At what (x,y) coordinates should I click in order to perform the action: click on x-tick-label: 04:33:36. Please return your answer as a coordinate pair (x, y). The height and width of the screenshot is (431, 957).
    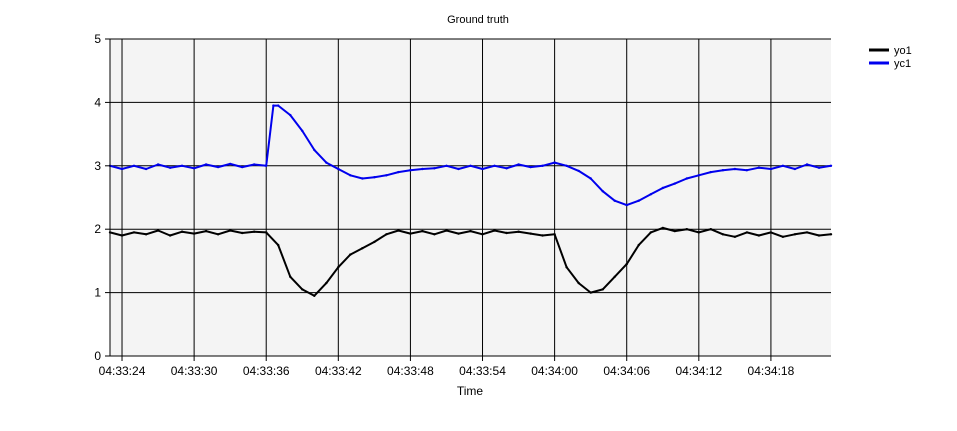
    Looking at the image, I should click on (266, 371).